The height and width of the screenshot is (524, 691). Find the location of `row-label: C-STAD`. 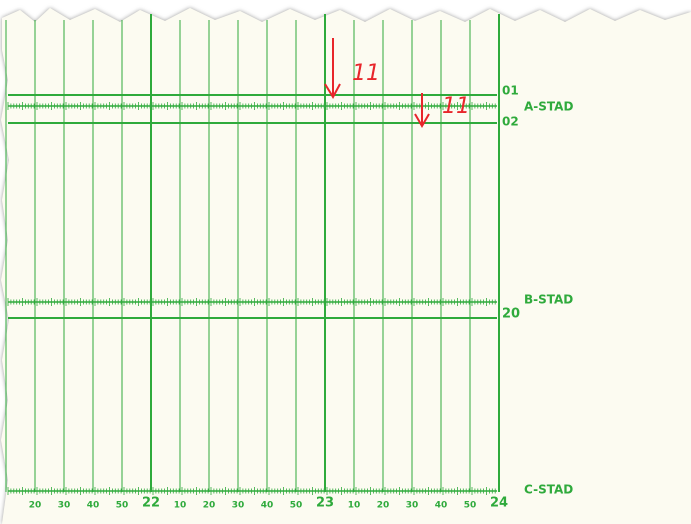

row-label: C-STAD is located at coordinates (548, 490).